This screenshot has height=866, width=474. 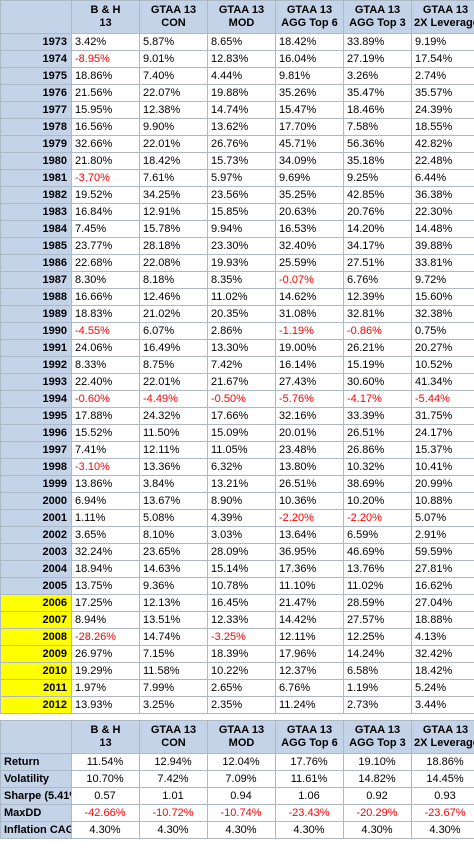 What do you see at coordinates (309, 603) in the screenshot?
I see `return-cell: 21.47%` at bounding box center [309, 603].